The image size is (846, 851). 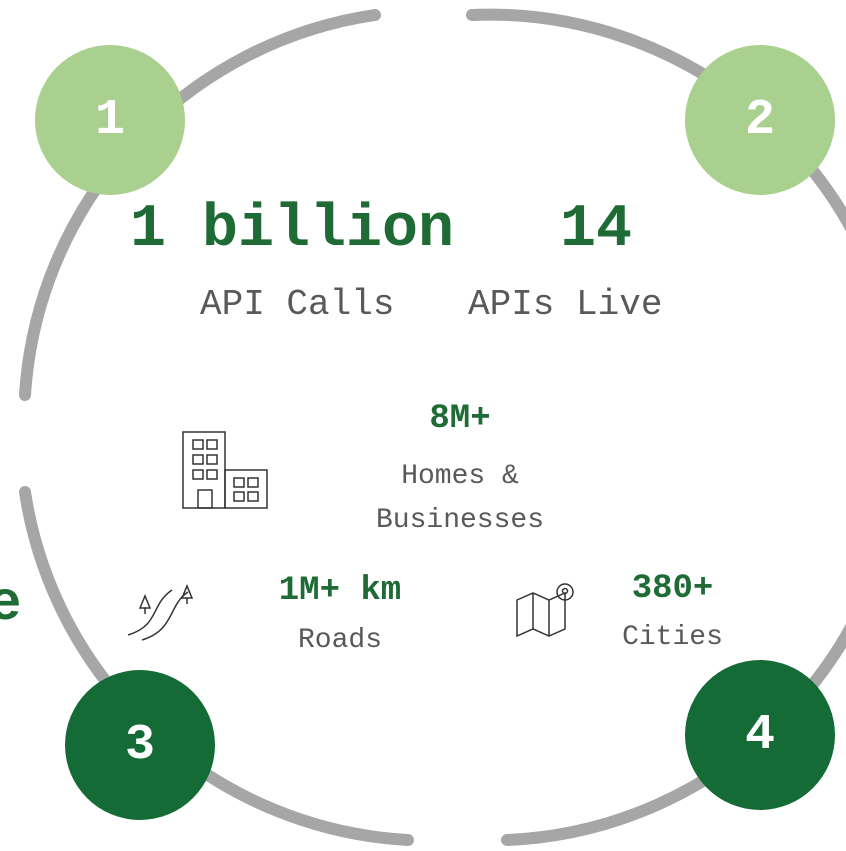 I want to click on stat-value: 8M+, so click(x=460, y=419).